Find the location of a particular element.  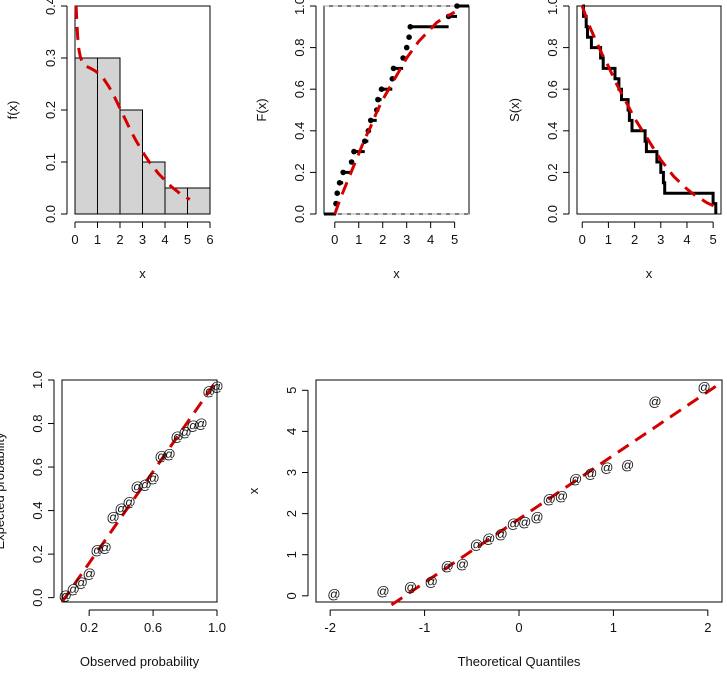

y-axis-label: F(x) is located at coordinates (261, 109).